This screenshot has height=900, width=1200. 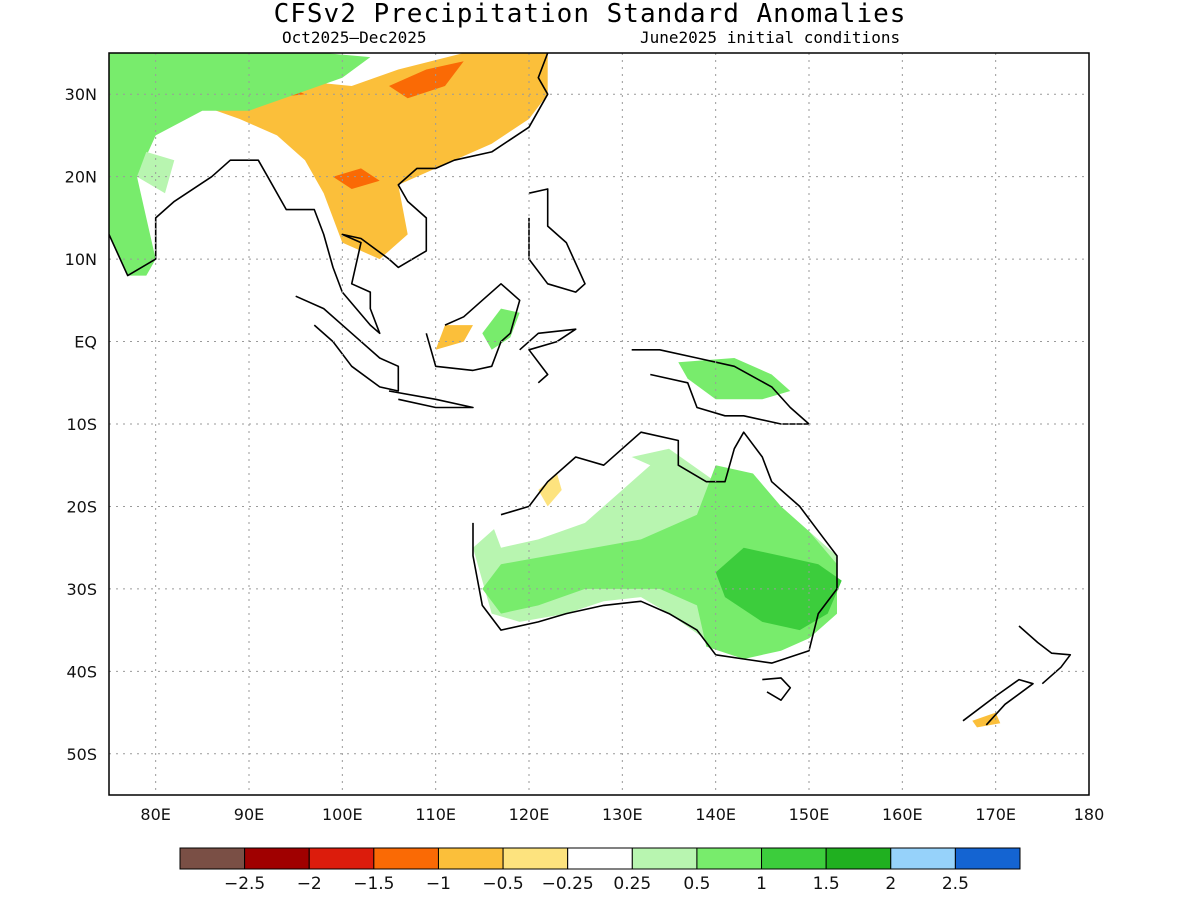 What do you see at coordinates (715, 814) in the screenshot?
I see `longitude-label: 140E` at bounding box center [715, 814].